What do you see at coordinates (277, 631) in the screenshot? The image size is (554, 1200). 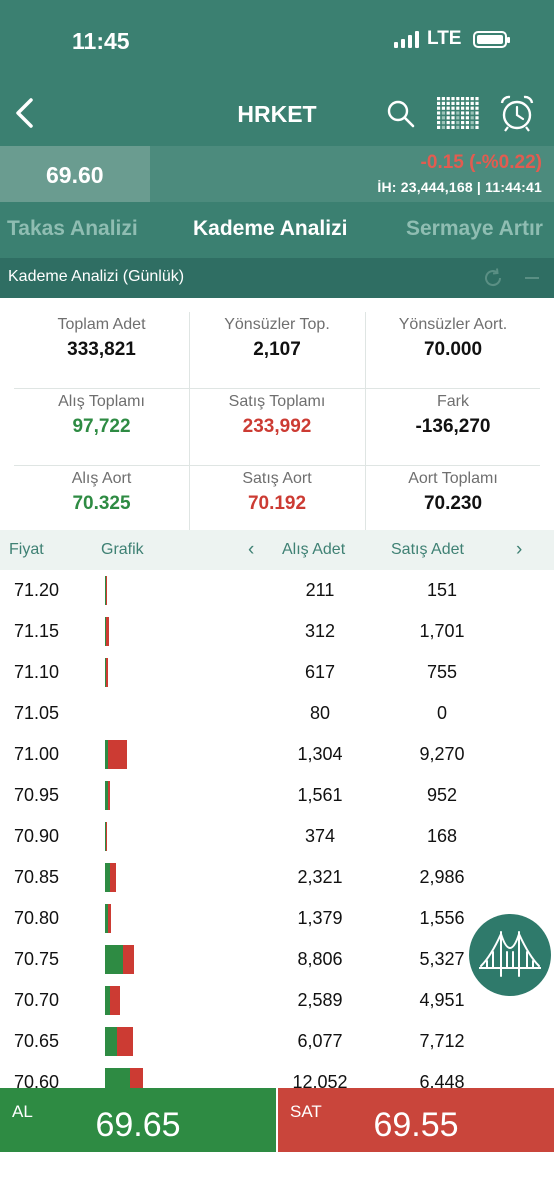 I see `table-row: 71.15 312 1,701` at bounding box center [277, 631].